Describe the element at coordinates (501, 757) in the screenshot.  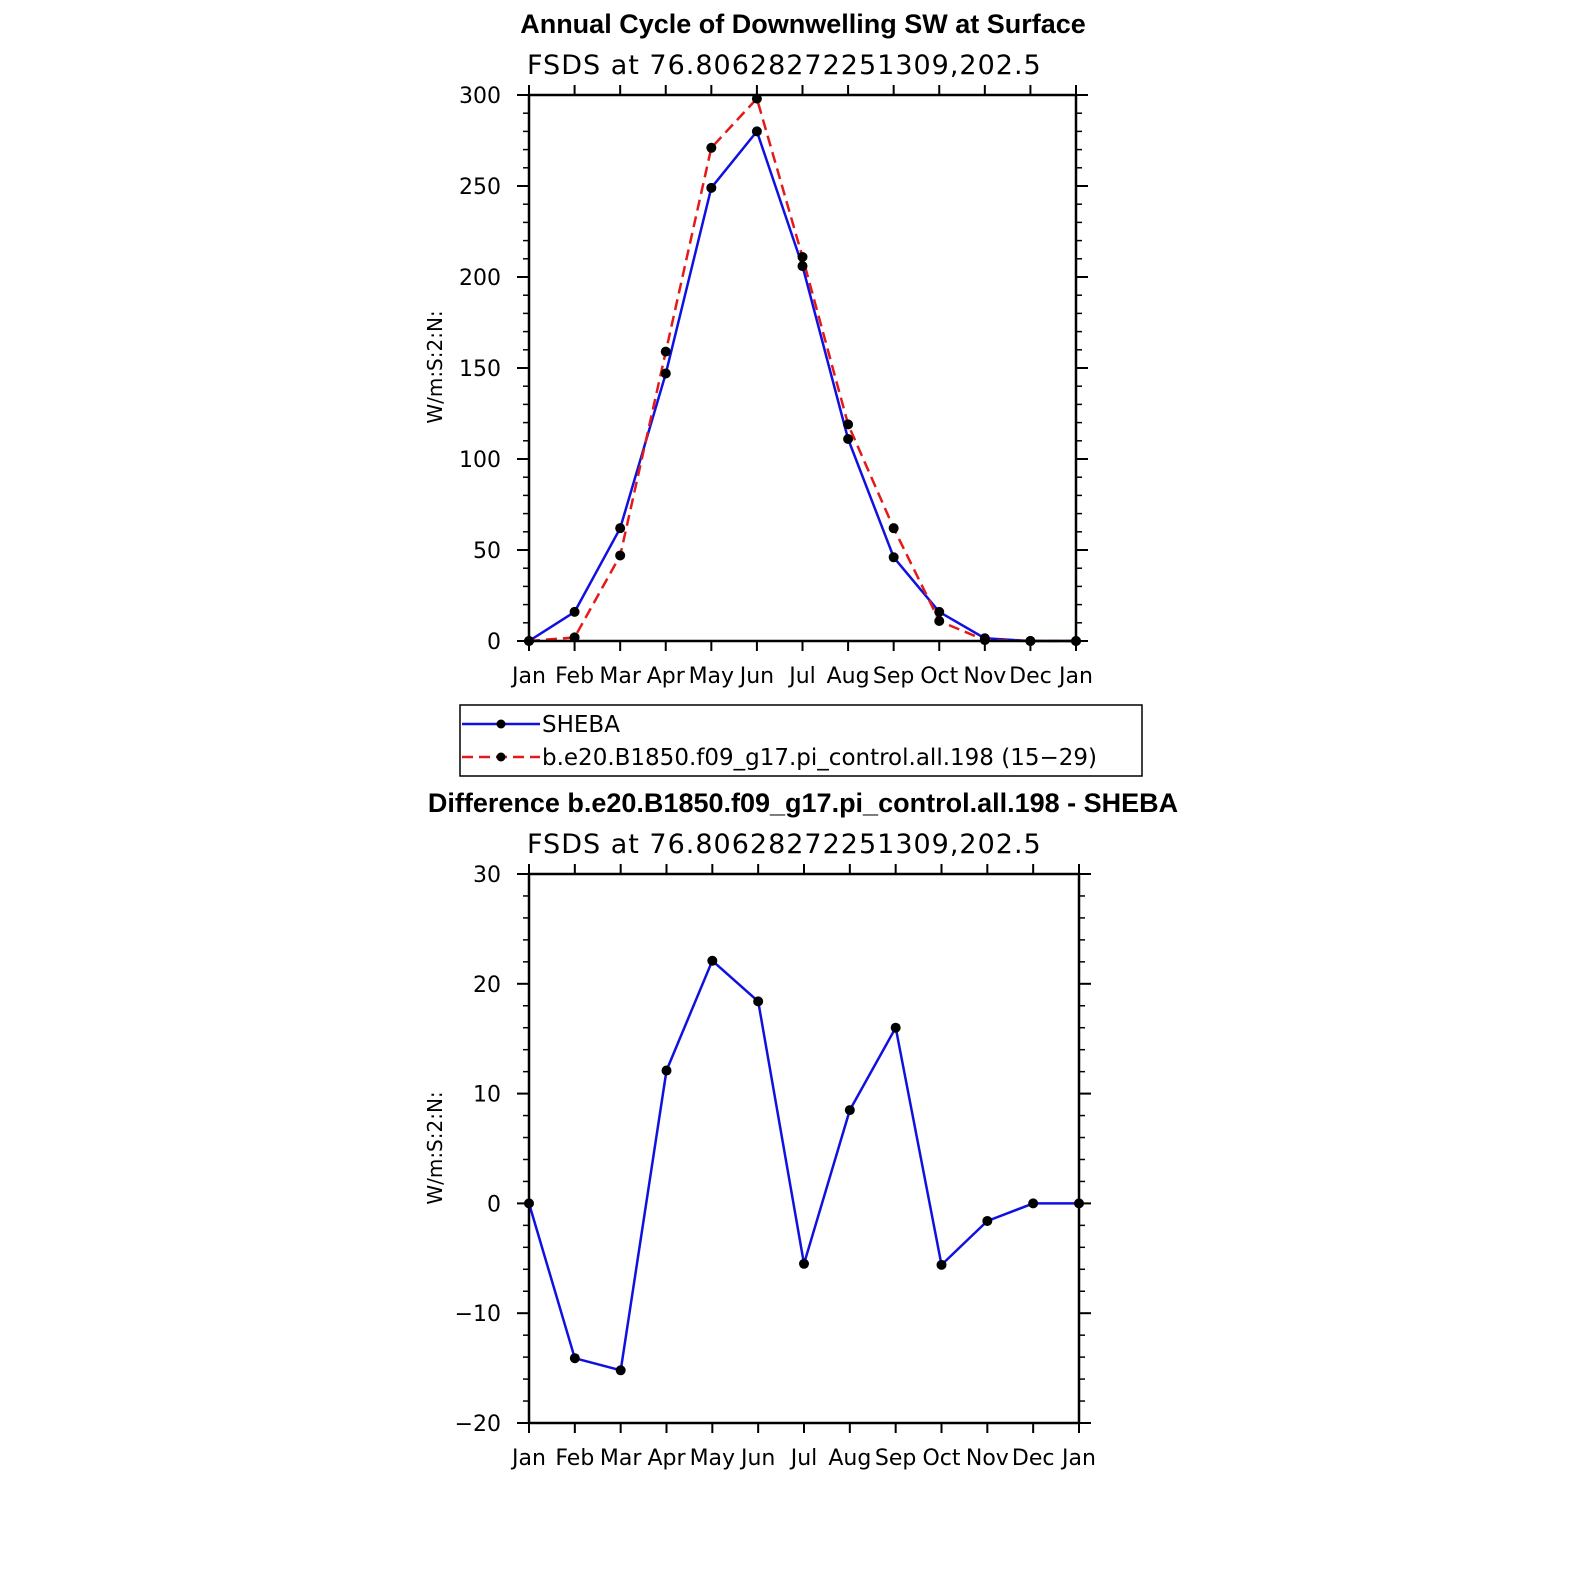
I see `legend-model-marker` at that location.